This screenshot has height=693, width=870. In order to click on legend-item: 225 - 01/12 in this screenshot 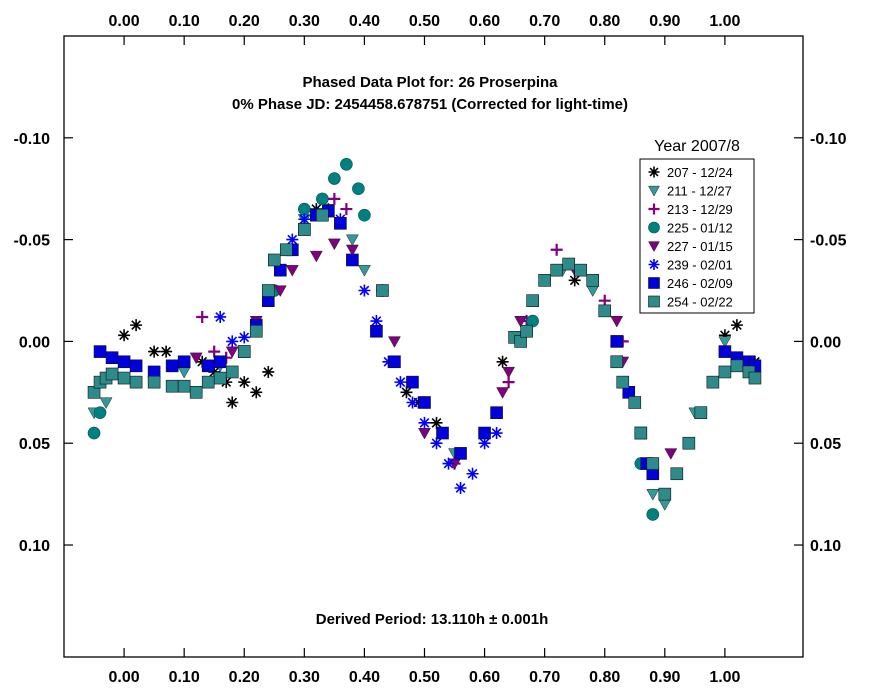, I will do `click(690, 228)`.